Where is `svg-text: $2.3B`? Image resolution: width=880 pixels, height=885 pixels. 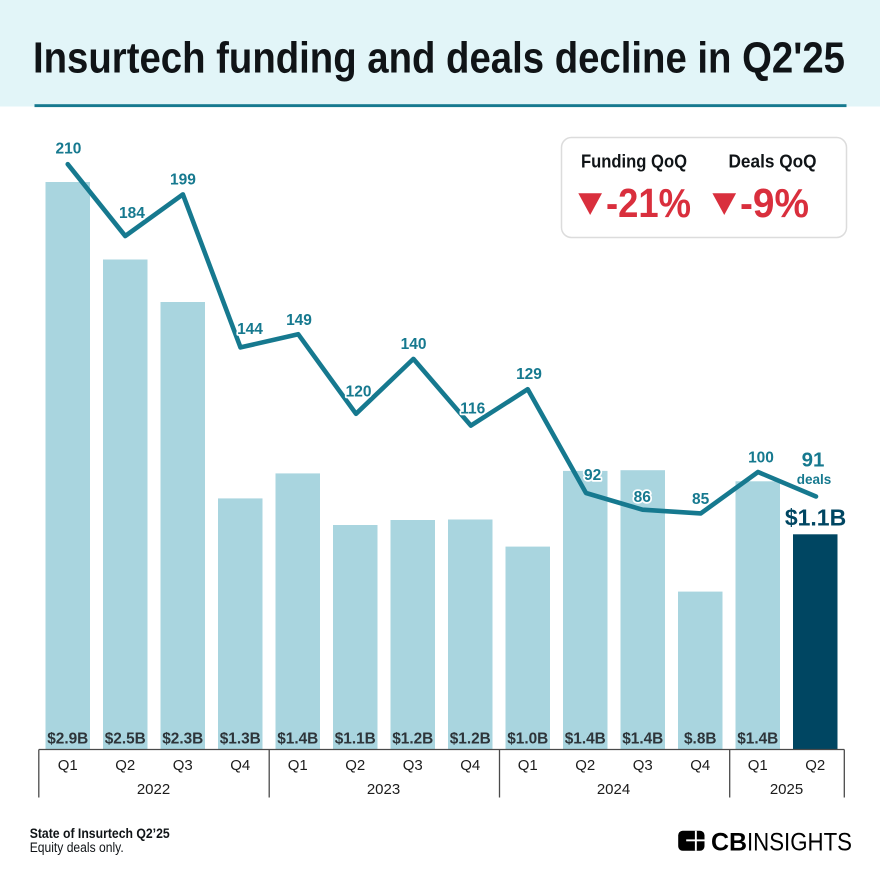
svg-text: $2.3B is located at coordinates (182, 739).